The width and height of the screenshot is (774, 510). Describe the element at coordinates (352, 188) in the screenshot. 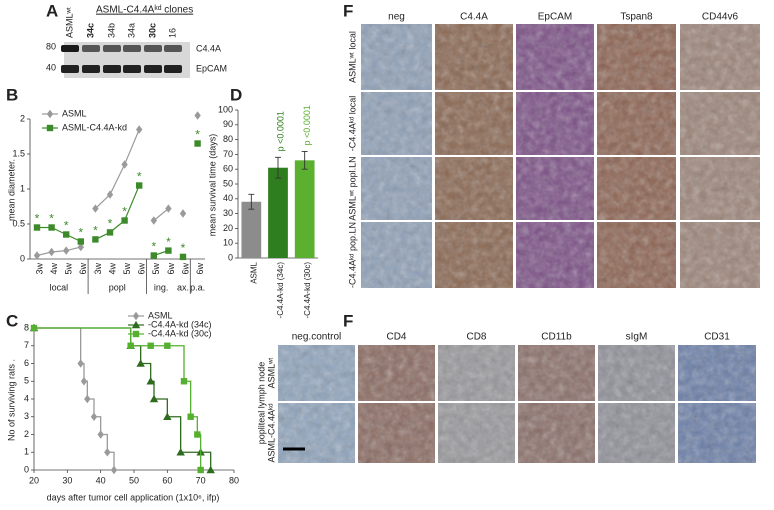

I see `row-label: ASMLʷᵗ popl.LN` at that location.